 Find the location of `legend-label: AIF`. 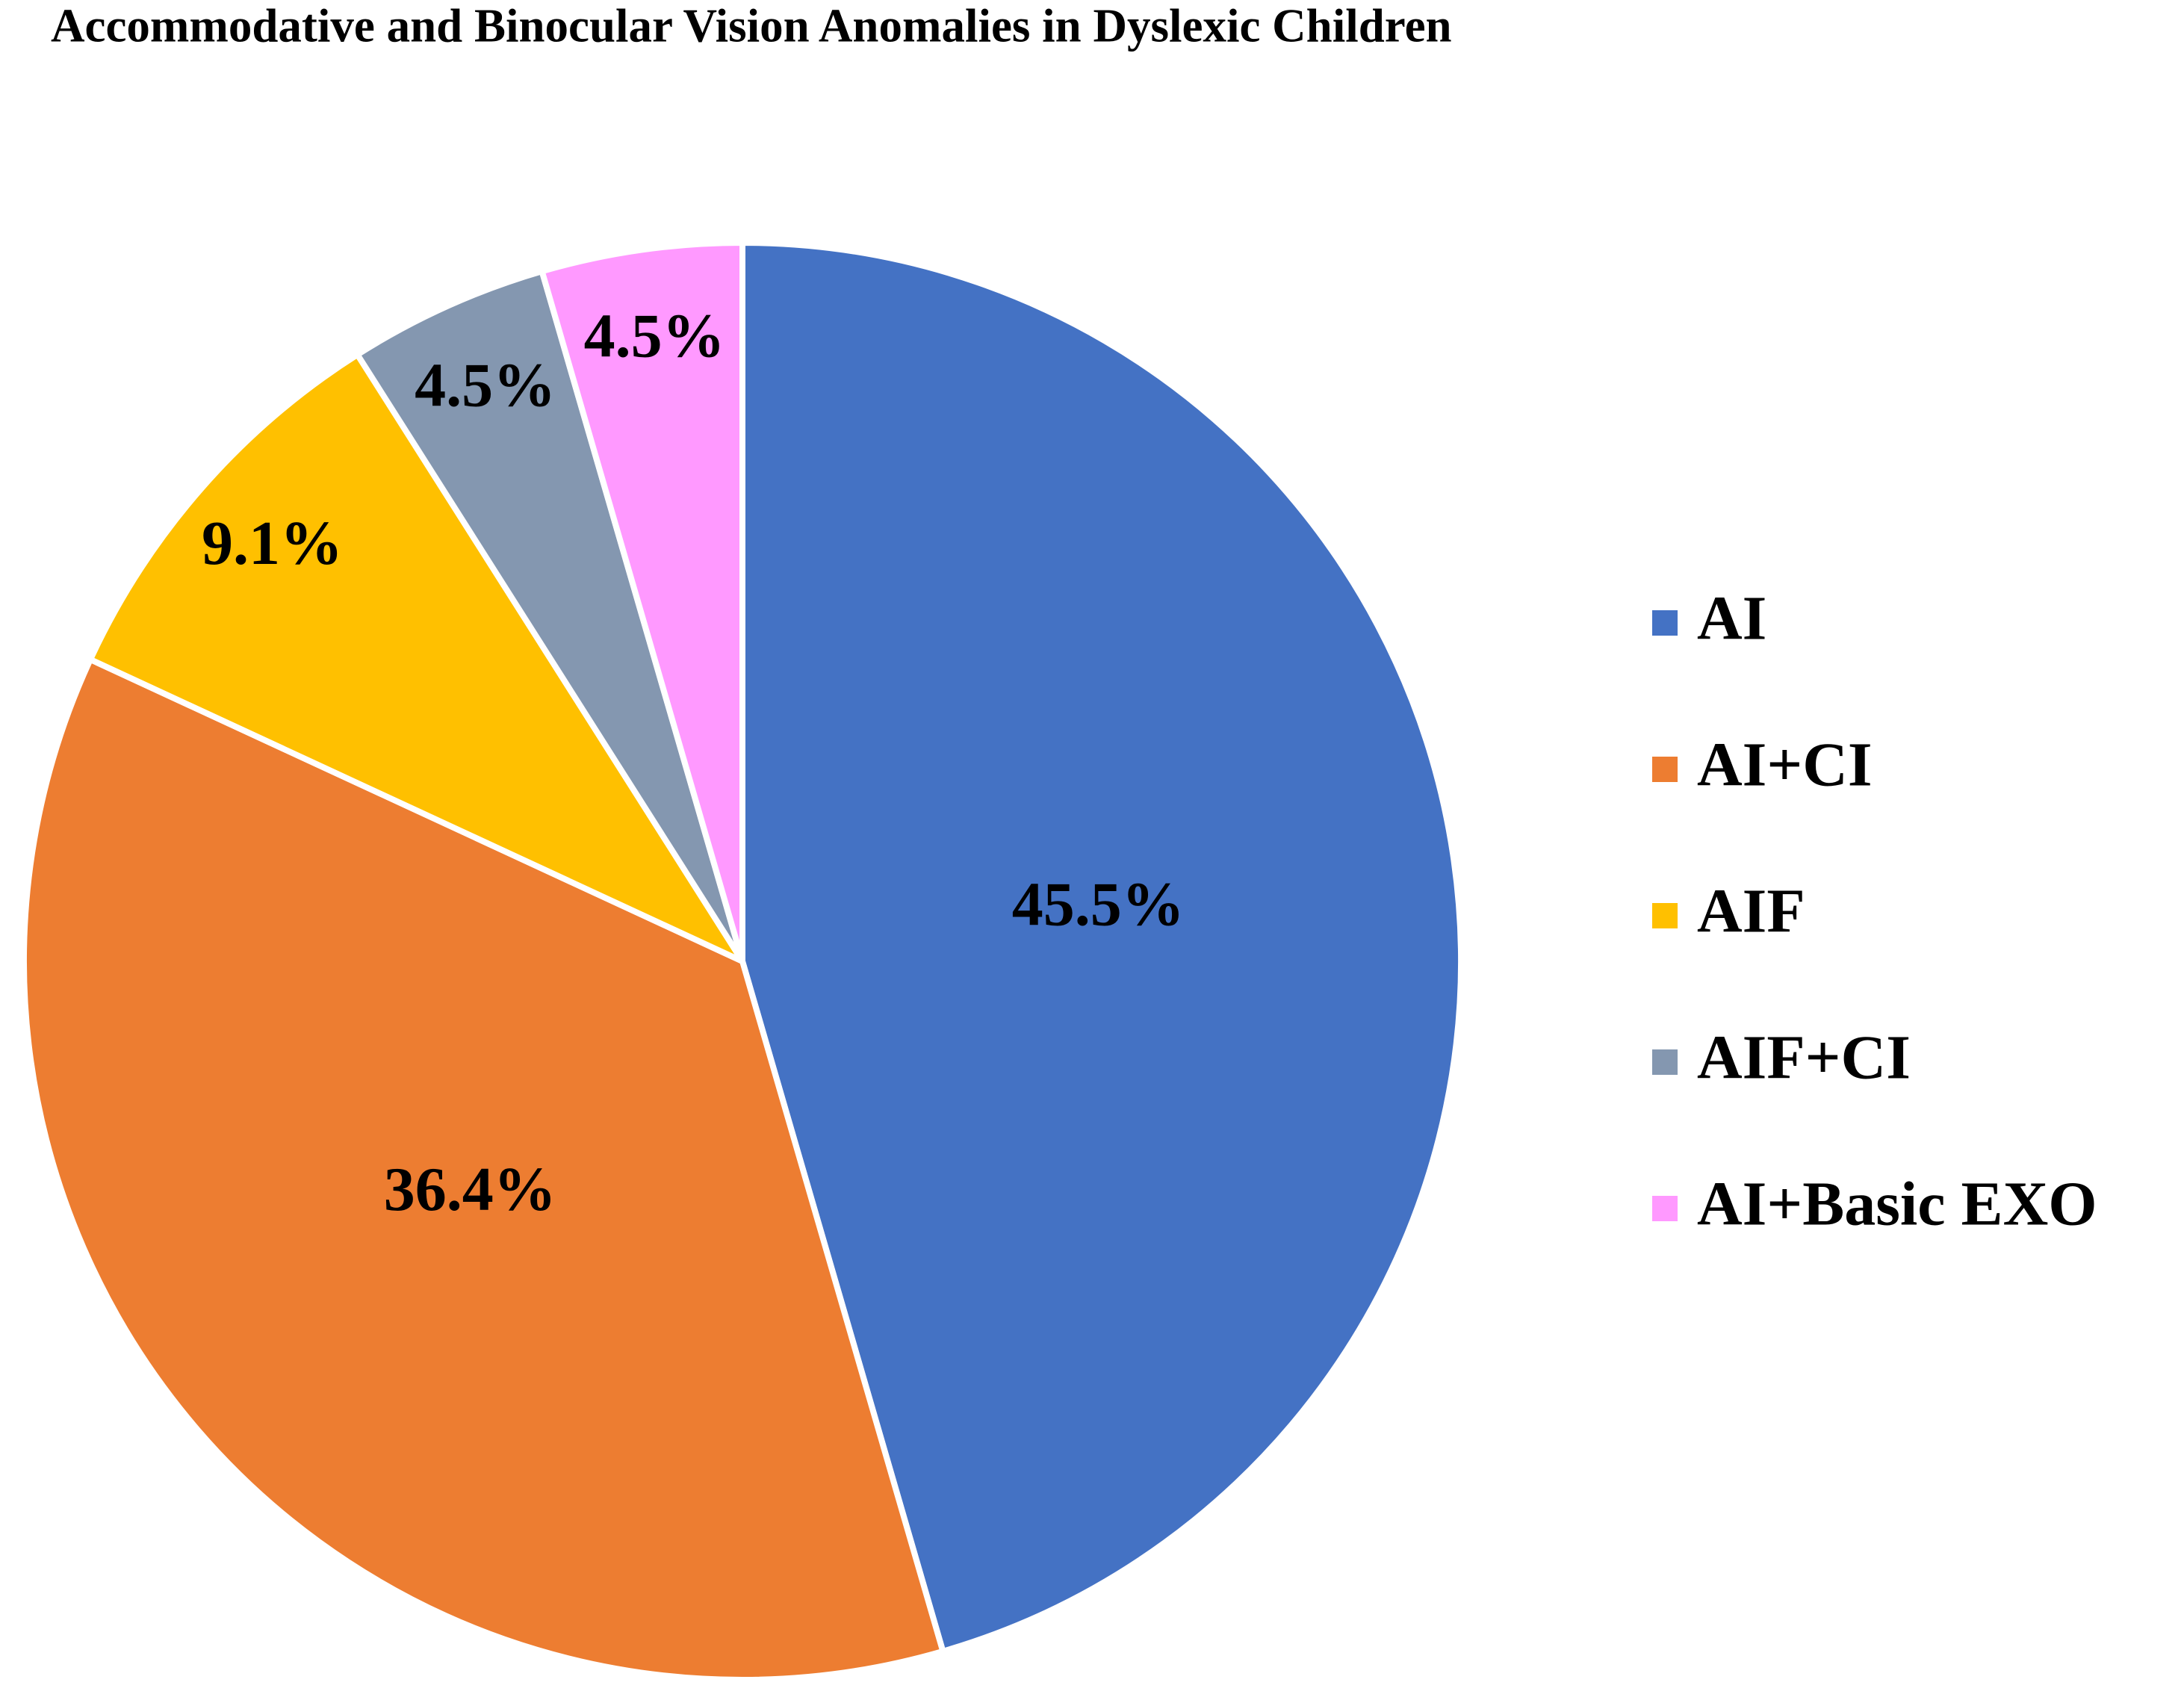

legend-label: AIF is located at coordinates (1751, 911).